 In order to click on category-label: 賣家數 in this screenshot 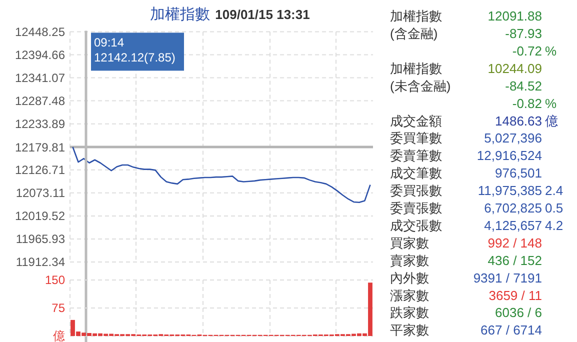, I will do `click(409, 260)`.